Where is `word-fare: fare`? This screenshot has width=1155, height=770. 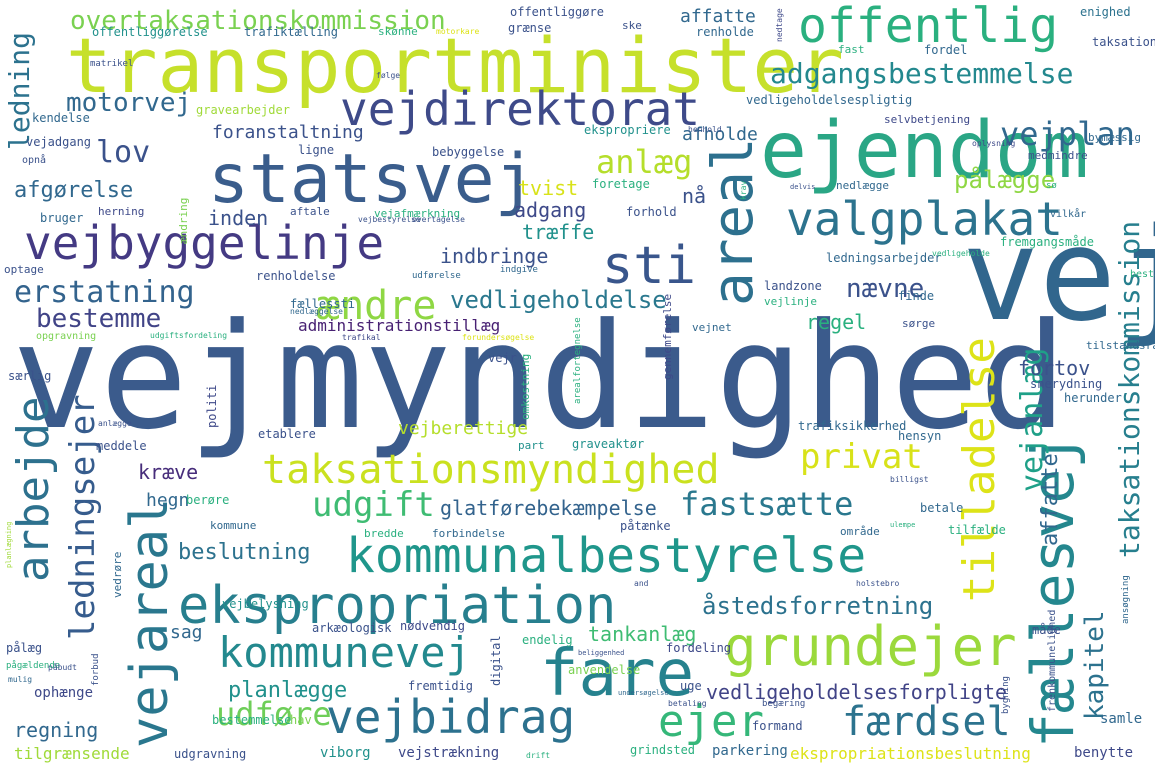
word-fare: fare is located at coordinates (617, 674).